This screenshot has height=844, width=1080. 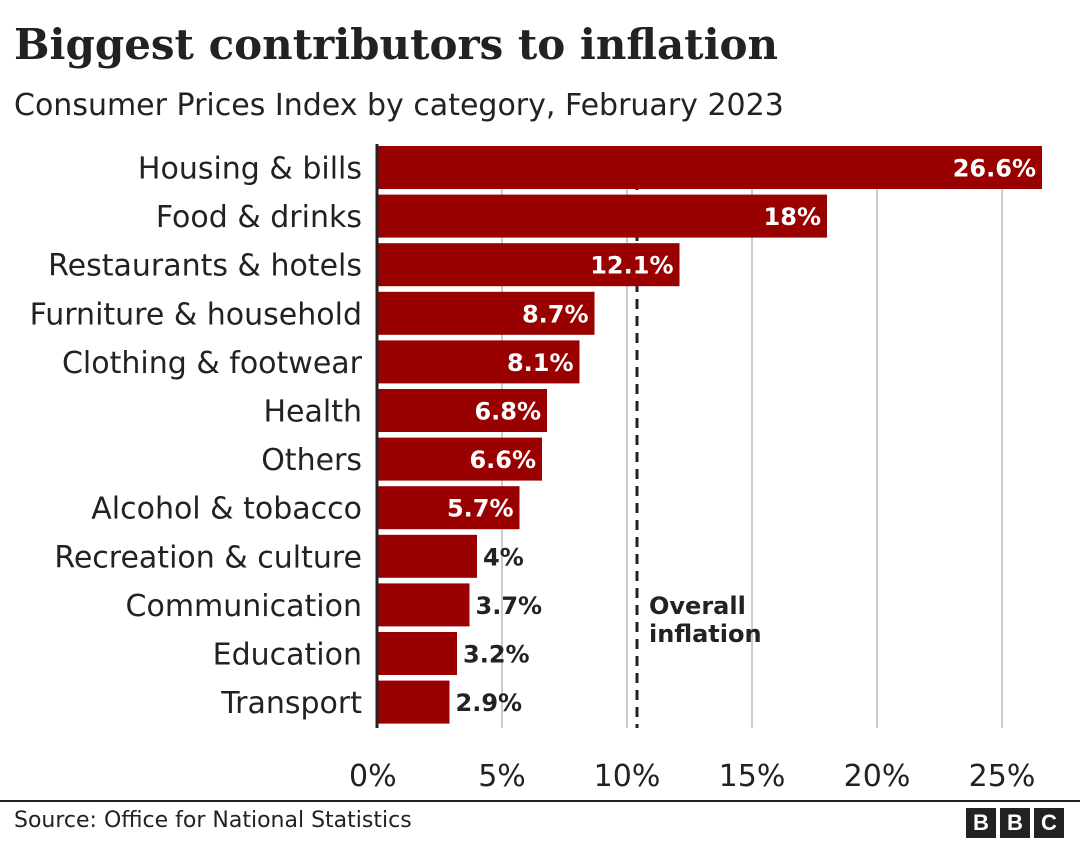 What do you see at coordinates (259, 217) in the screenshot?
I see `category-label-1: Food & drinks` at bounding box center [259, 217].